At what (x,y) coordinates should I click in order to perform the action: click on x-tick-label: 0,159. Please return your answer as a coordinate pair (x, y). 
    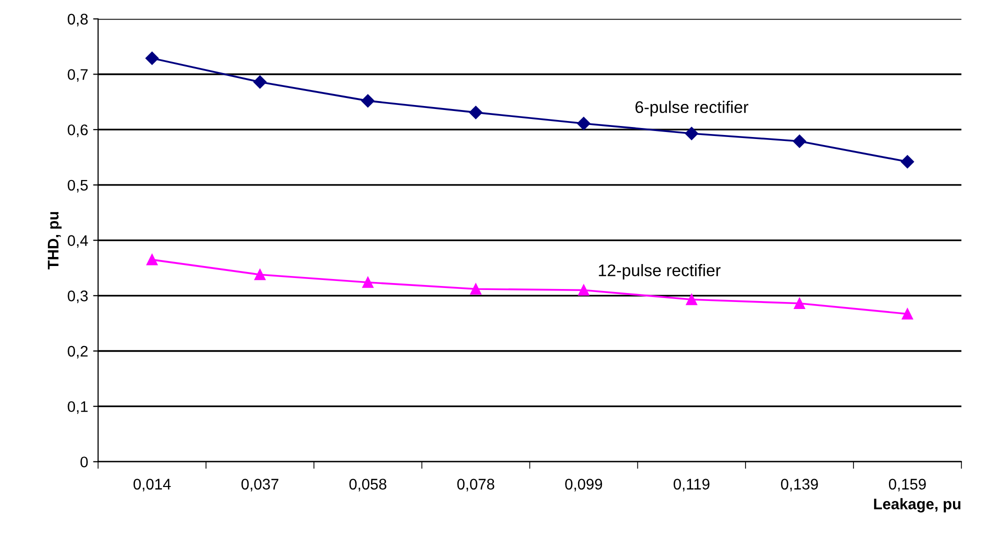
    Looking at the image, I should click on (907, 485).